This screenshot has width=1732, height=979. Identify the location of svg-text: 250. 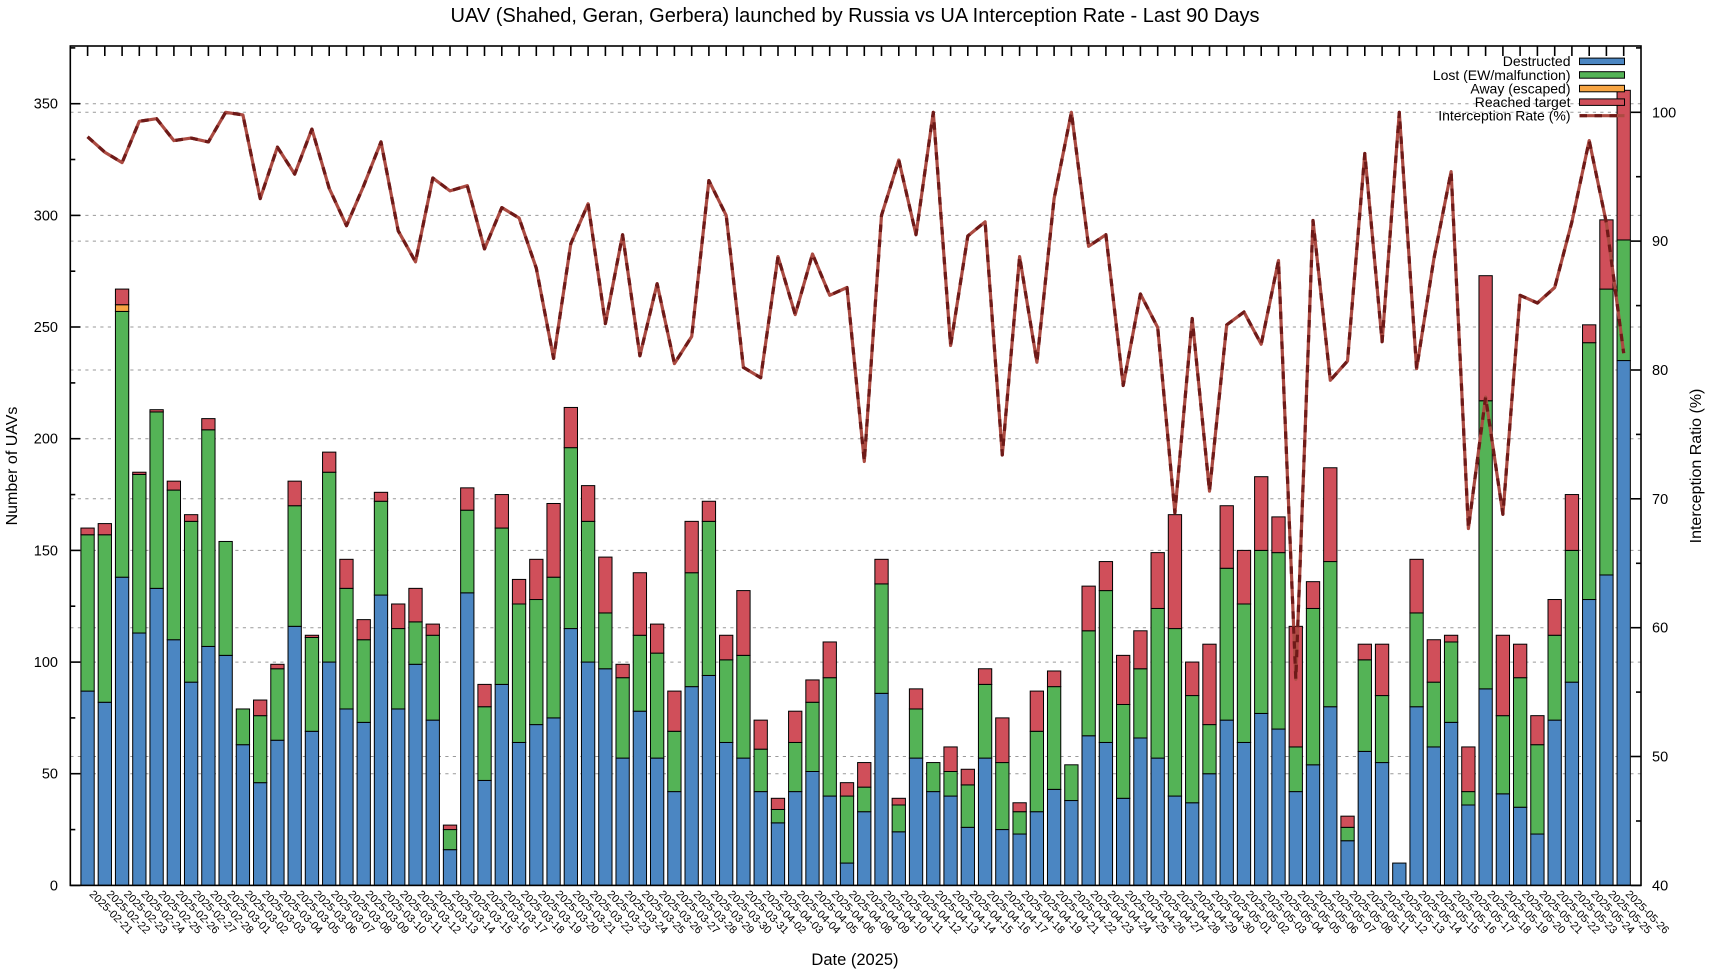
(46, 328).